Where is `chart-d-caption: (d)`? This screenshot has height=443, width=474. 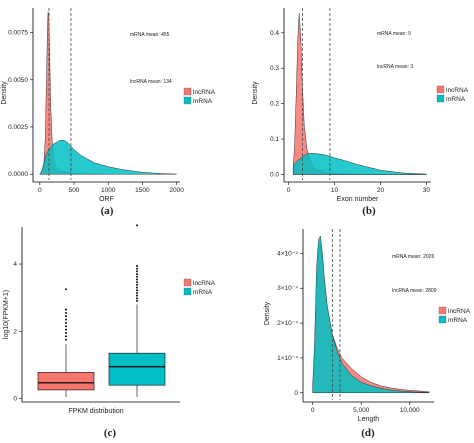
chart-d-caption: (d) is located at coordinates (368, 433).